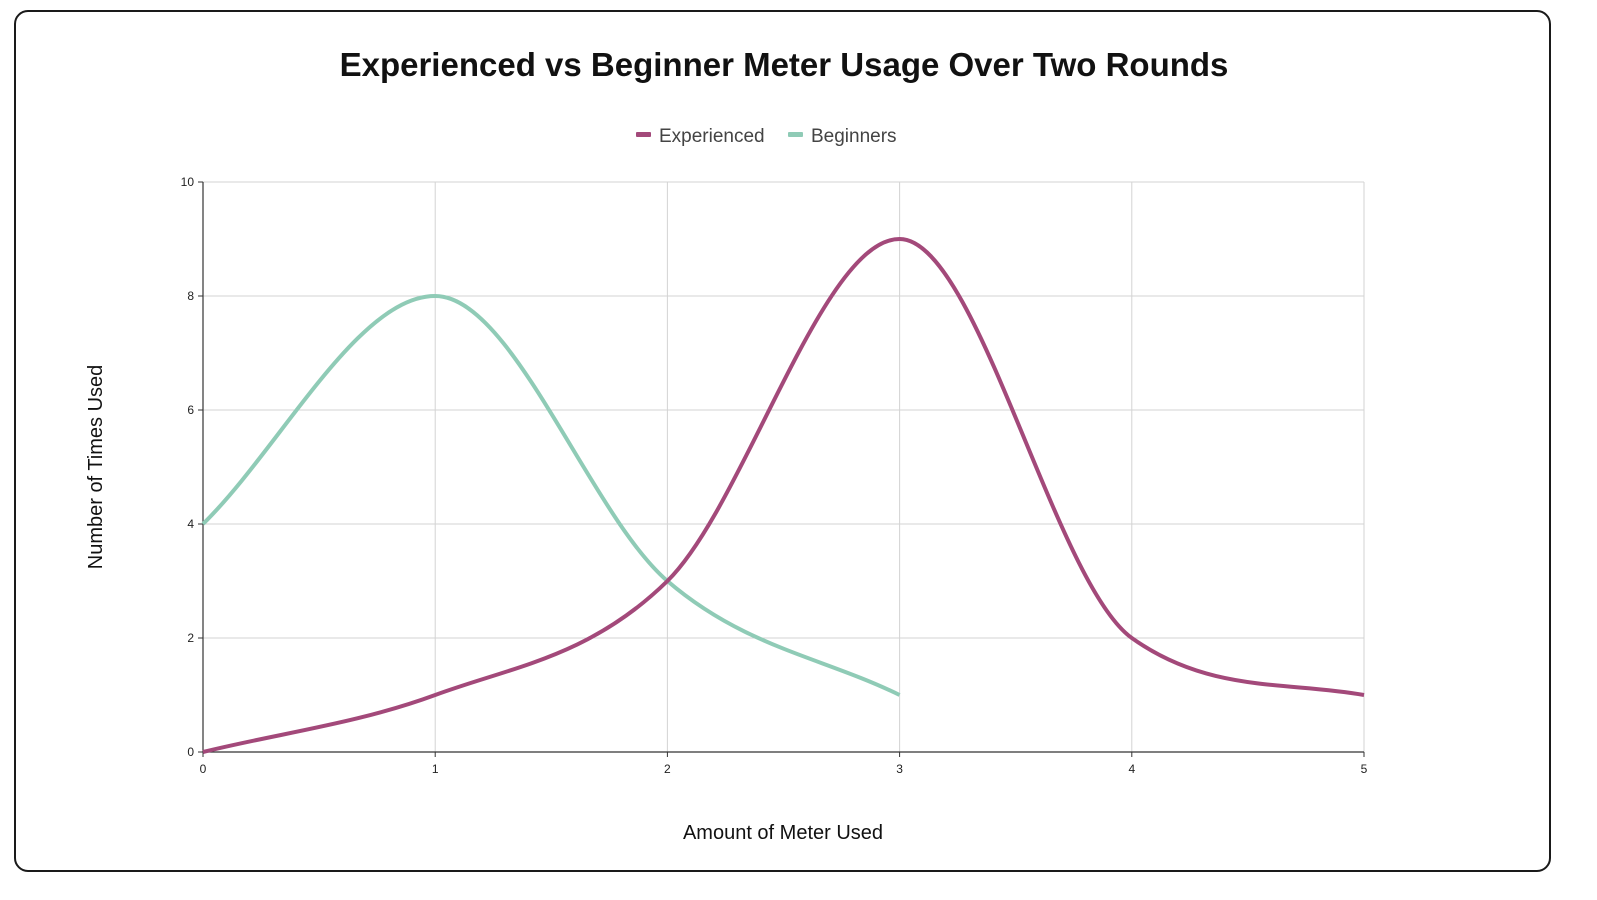 Image resolution: width=1597 pixels, height=900 pixels. I want to click on y-axis-ticks: 0 2 4 6 8 10, so click(192, 467).